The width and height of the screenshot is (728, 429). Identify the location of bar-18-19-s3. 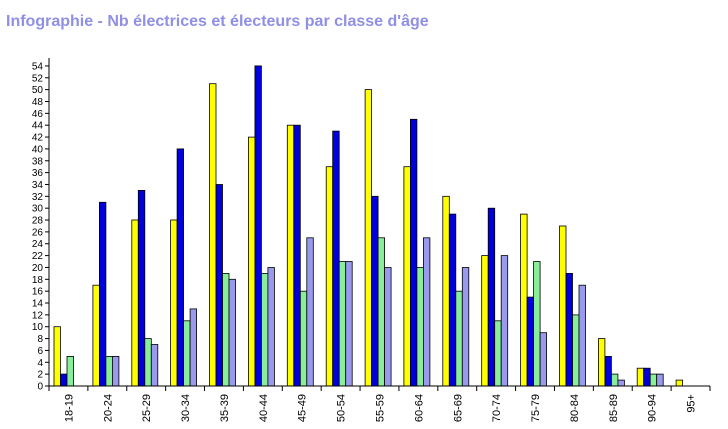
(70, 371).